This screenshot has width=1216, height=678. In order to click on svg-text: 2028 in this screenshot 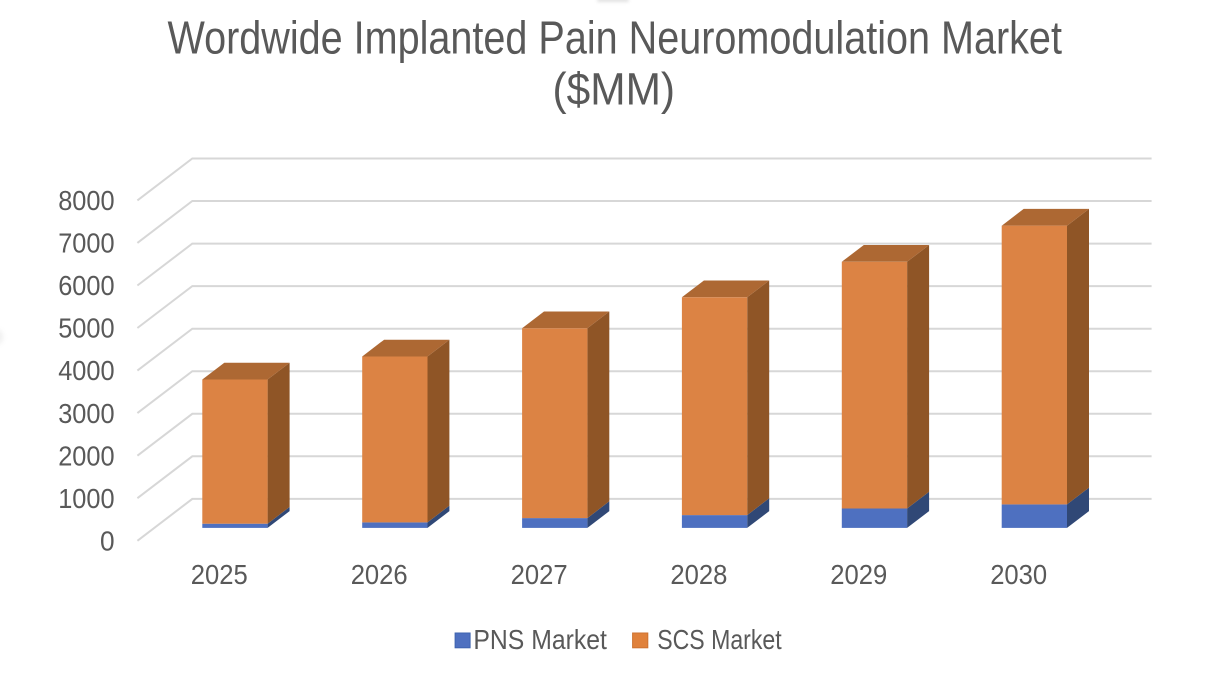, I will do `click(698, 574)`.